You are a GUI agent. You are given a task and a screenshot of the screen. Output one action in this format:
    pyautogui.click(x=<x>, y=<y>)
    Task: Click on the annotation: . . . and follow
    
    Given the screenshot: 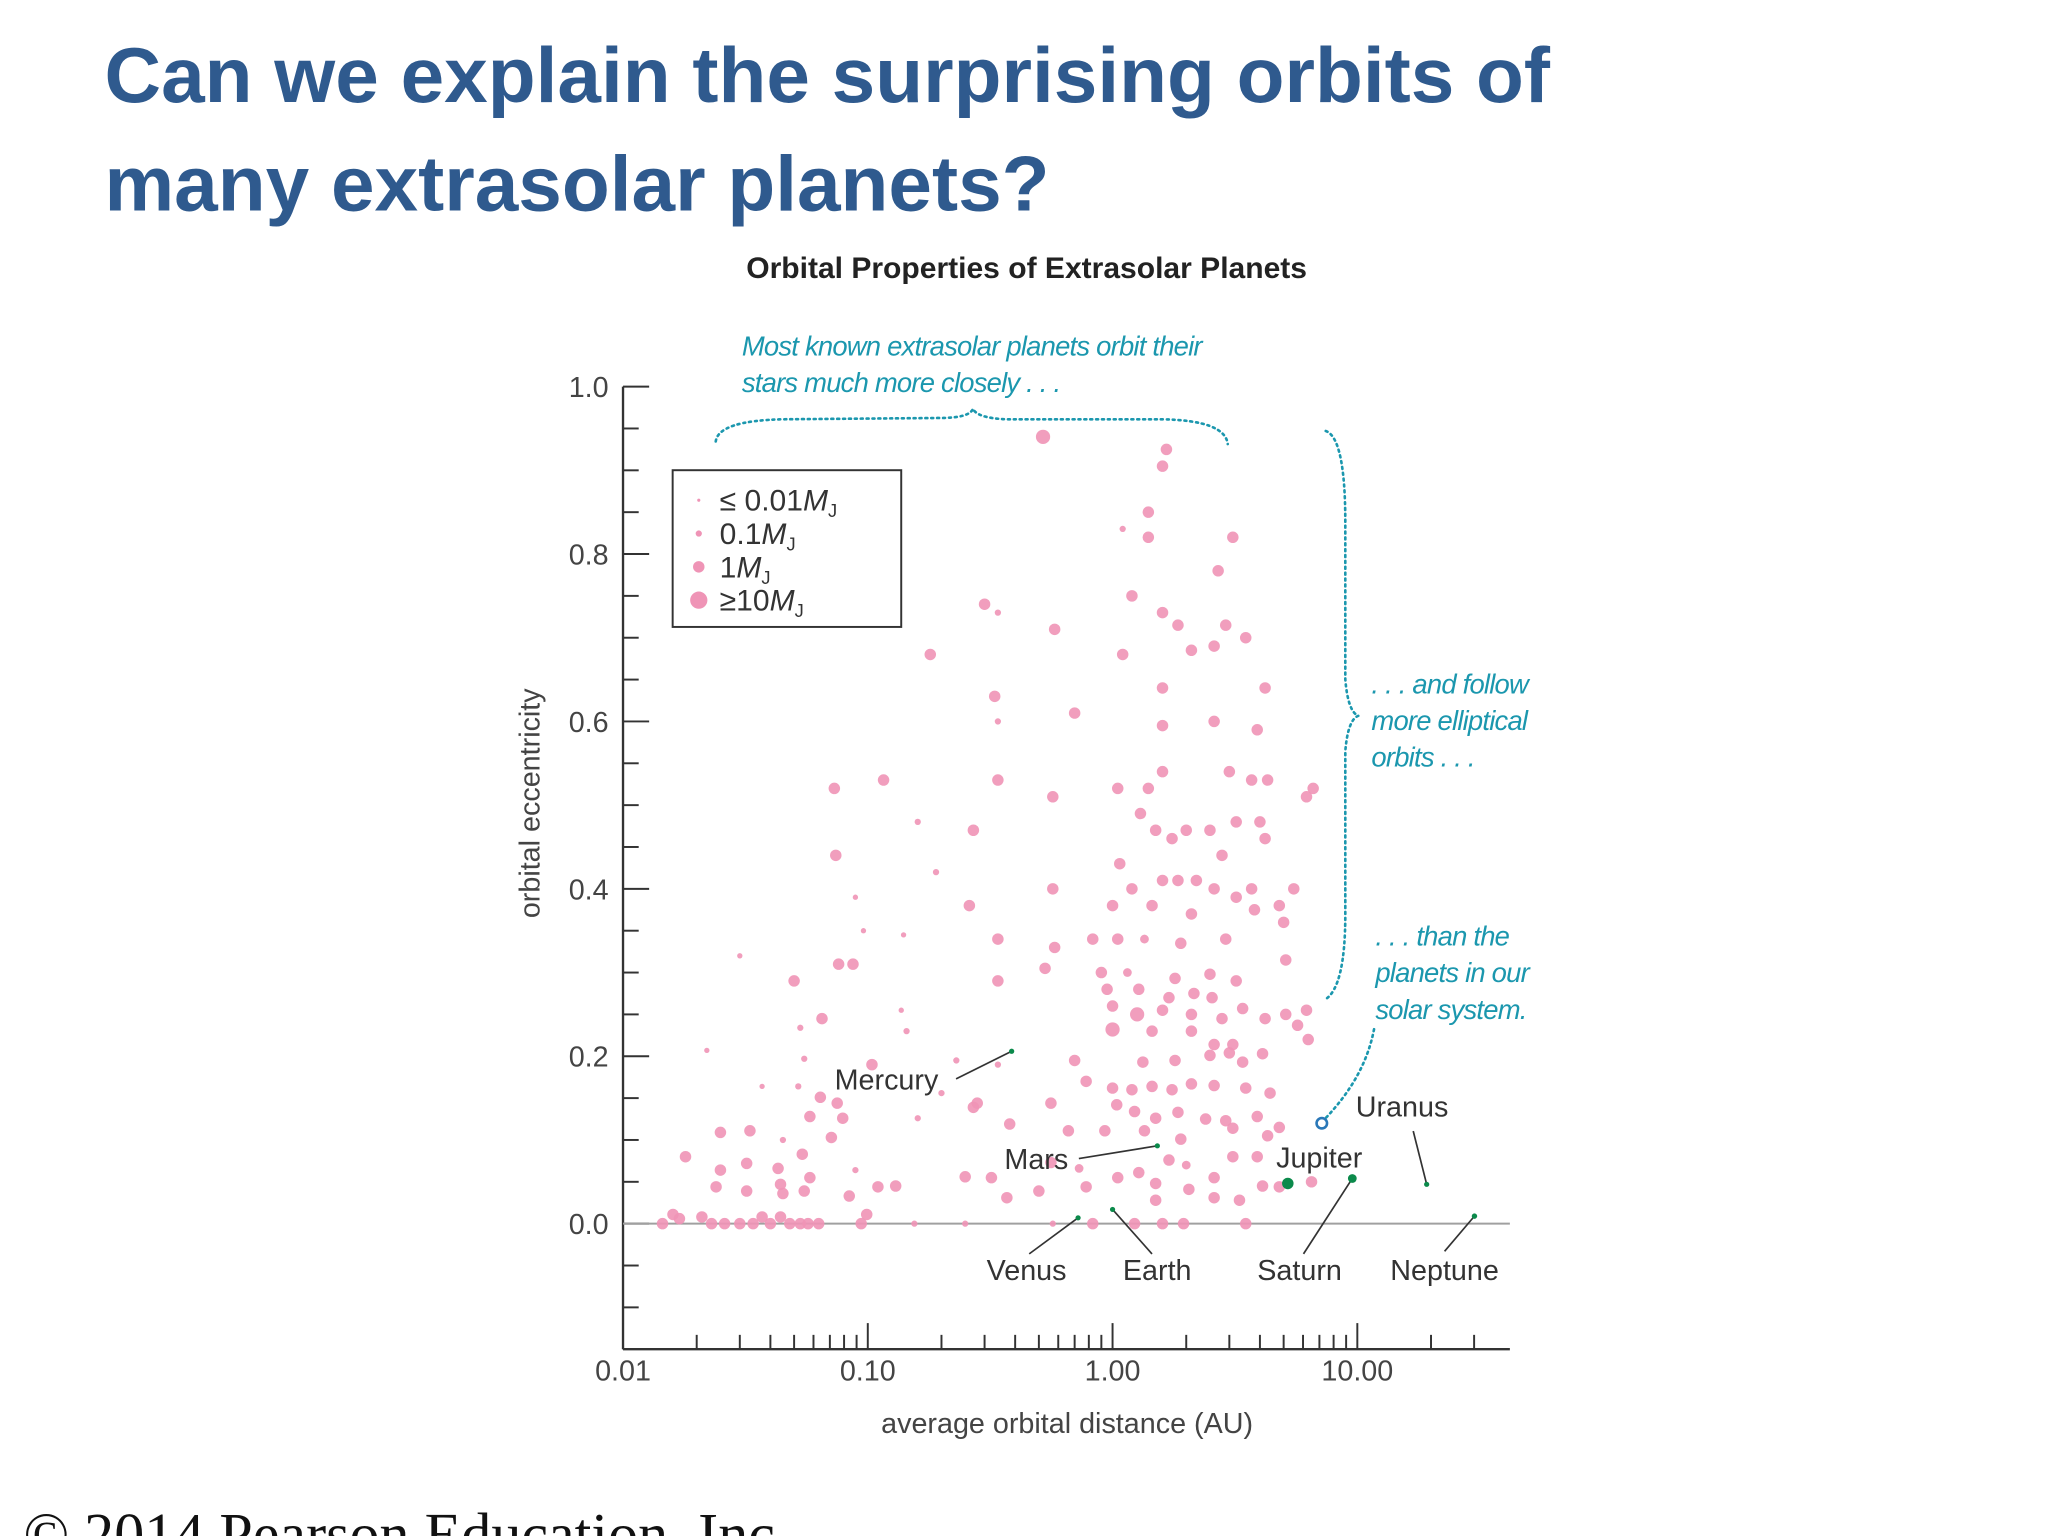 What is the action you would take?
    pyautogui.click(x=1451, y=684)
    